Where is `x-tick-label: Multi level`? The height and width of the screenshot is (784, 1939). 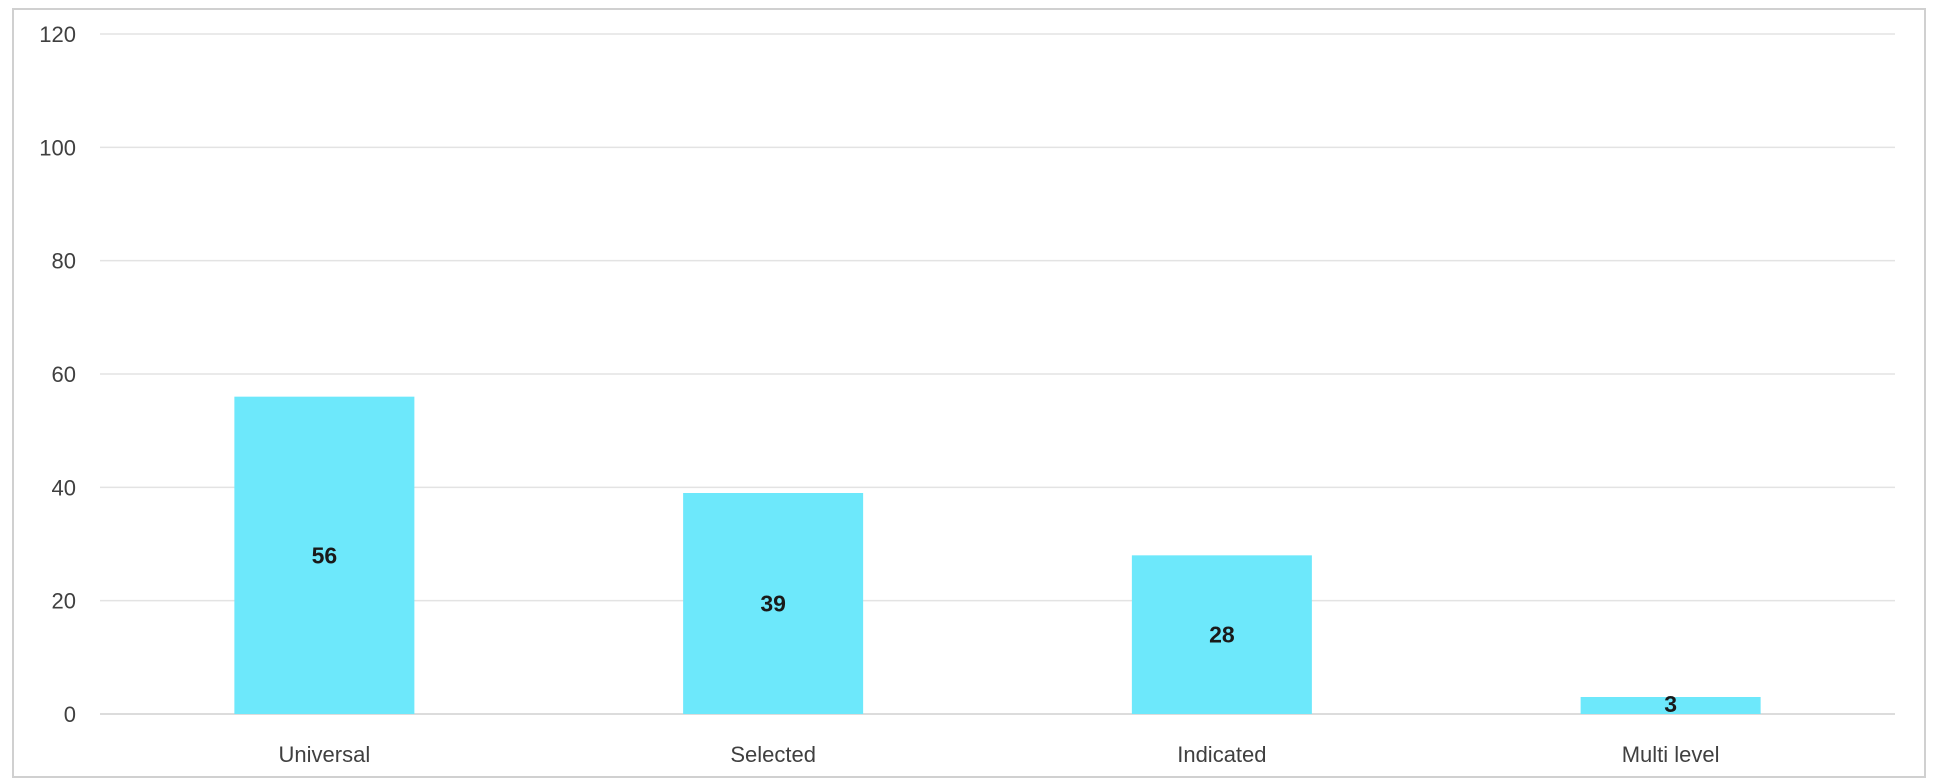 x-tick-label: Multi level is located at coordinates (1671, 754).